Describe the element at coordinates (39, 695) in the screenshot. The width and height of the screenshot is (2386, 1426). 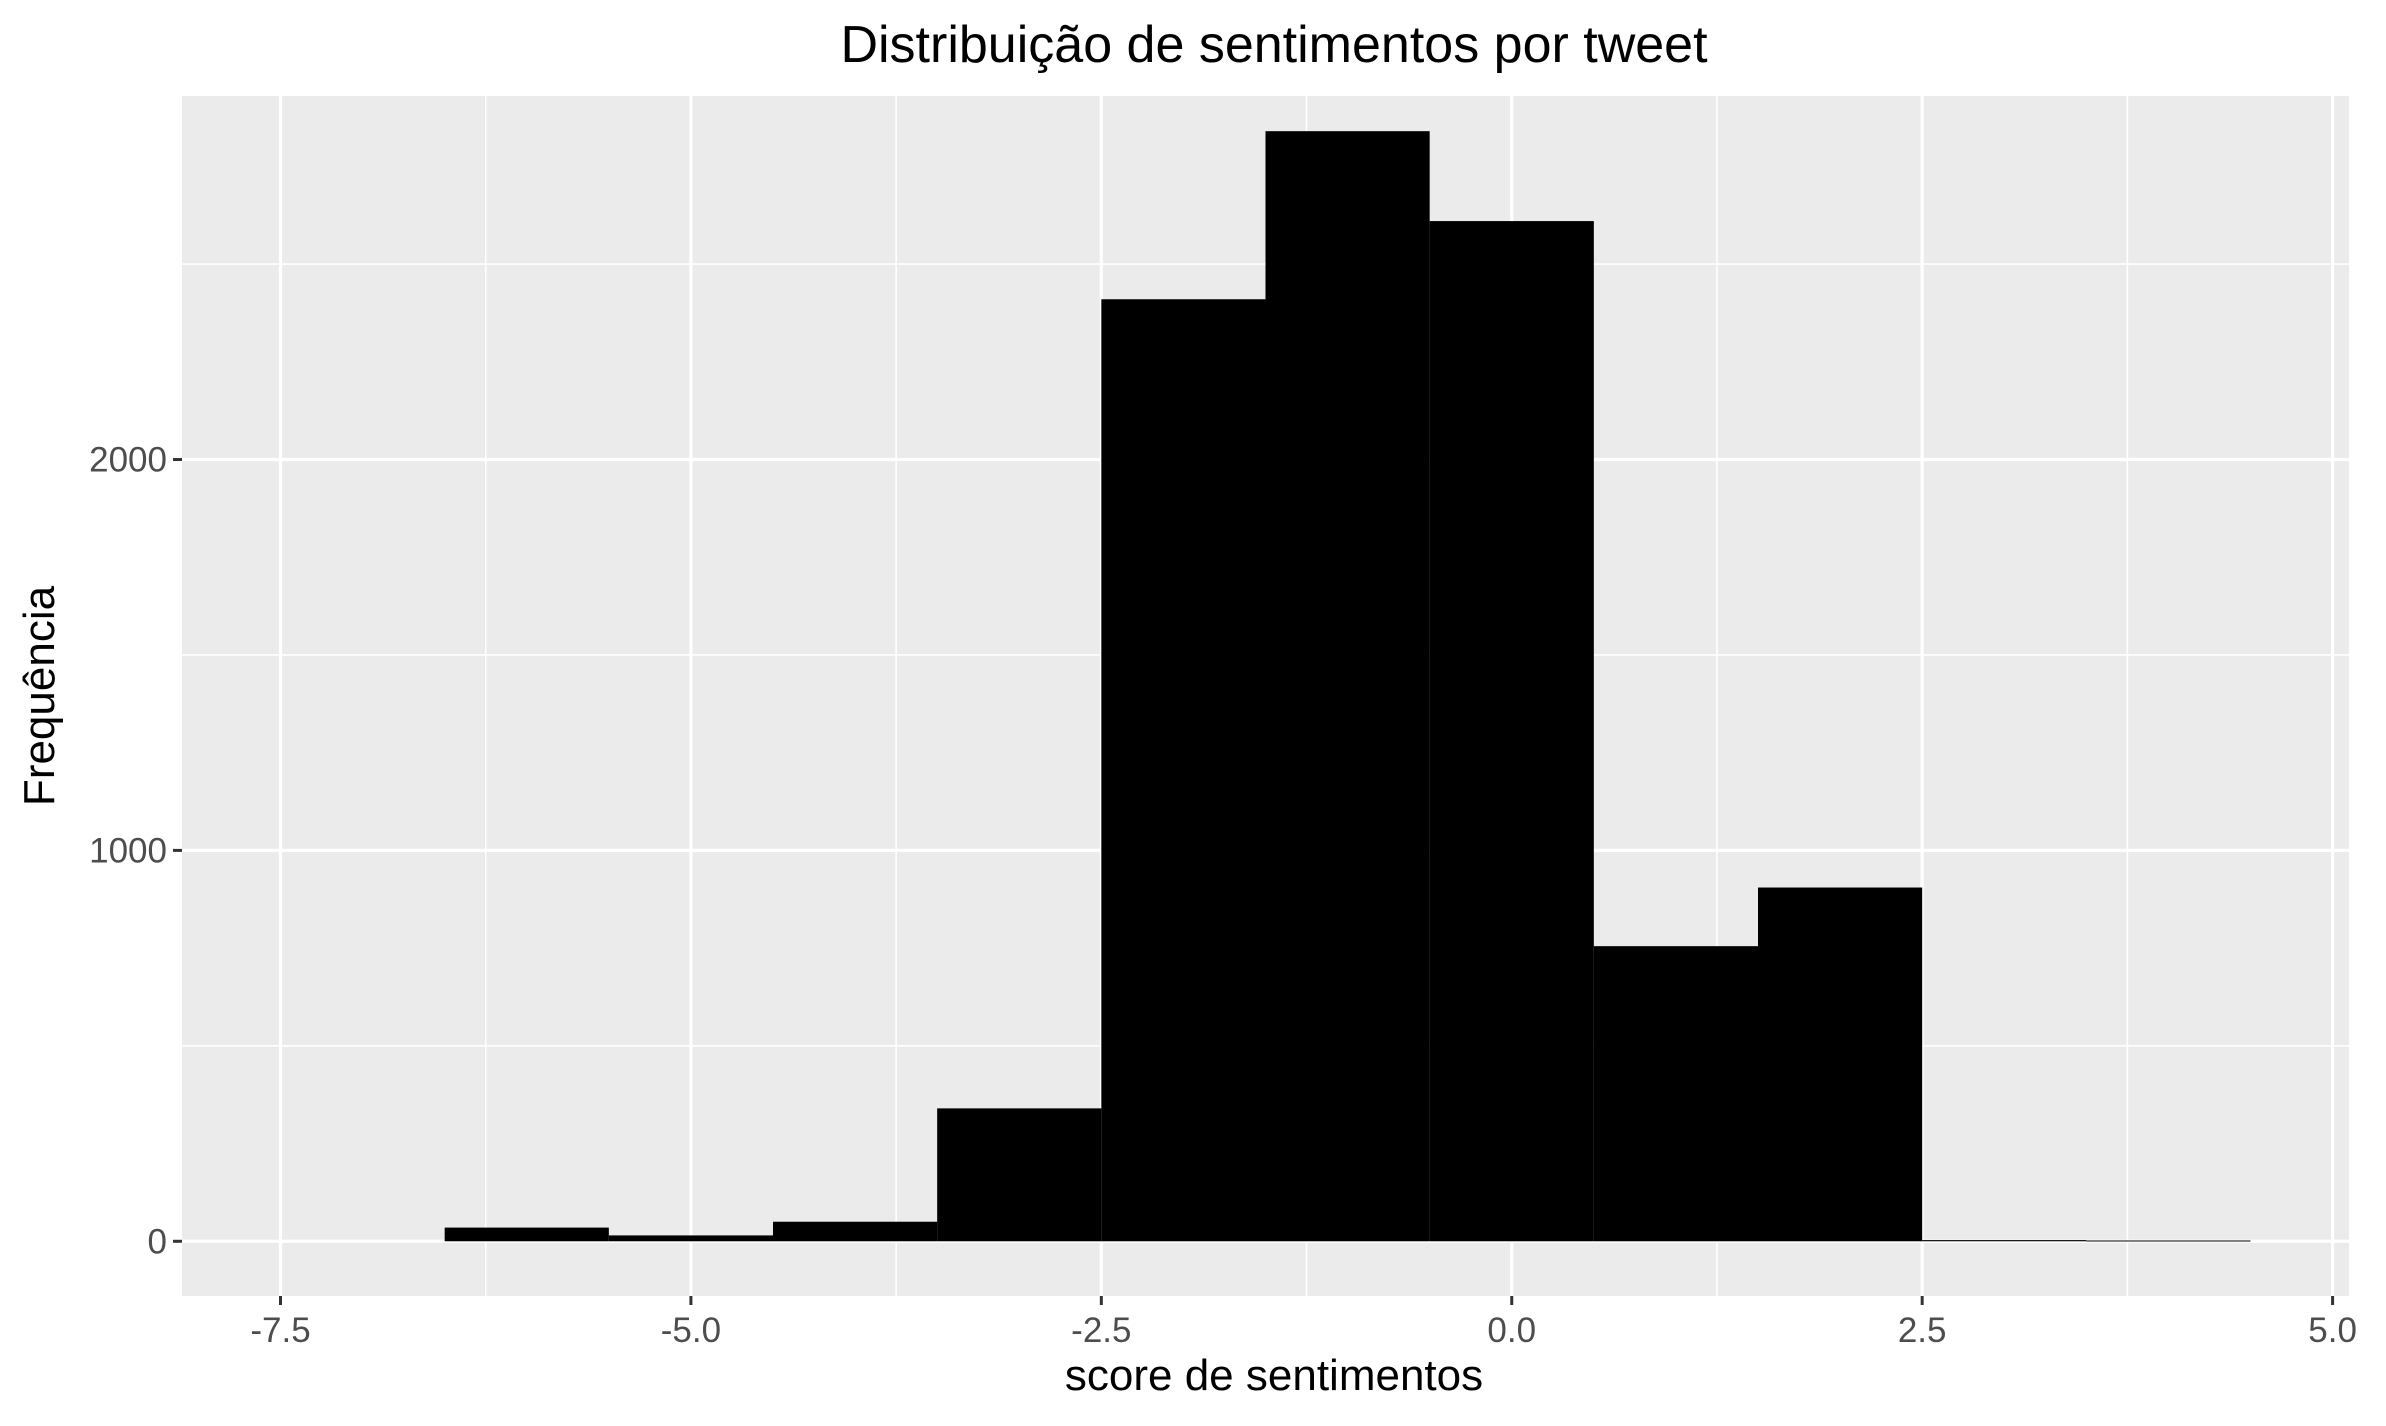
I see `y-axis-title: Frequência` at that location.